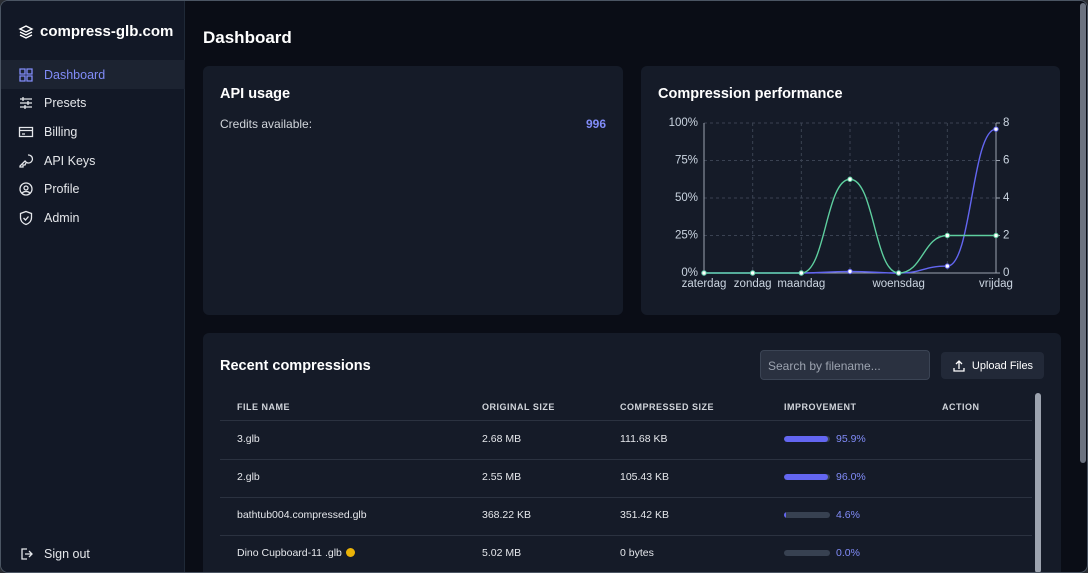 The image size is (1088, 573). What do you see at coordinates (704, 284) in the screenshot?
I see `x-tick-label: zaterdag` at bounding box center [704, 284].